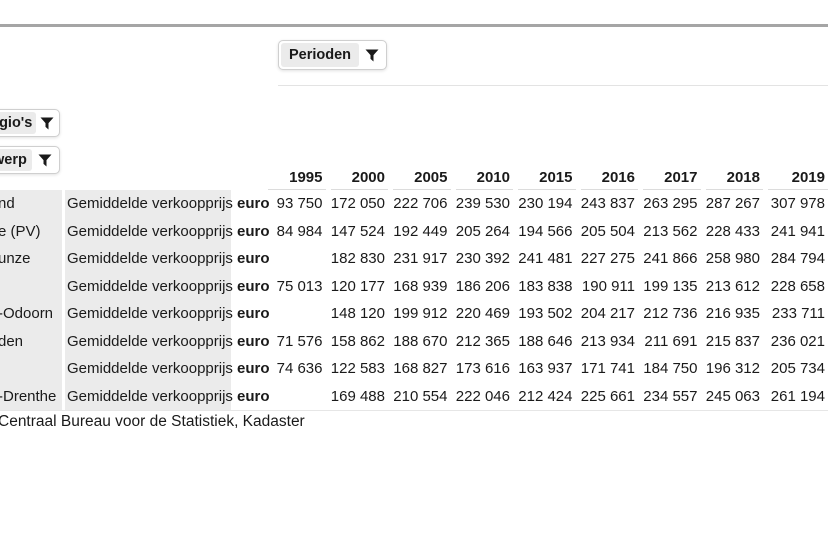 Image resolution: width=828 pixels, height=552 pixels. Describe the element at coordinates (482, 313) in the screenshot. I see `value-cell: 220 469` at that location.